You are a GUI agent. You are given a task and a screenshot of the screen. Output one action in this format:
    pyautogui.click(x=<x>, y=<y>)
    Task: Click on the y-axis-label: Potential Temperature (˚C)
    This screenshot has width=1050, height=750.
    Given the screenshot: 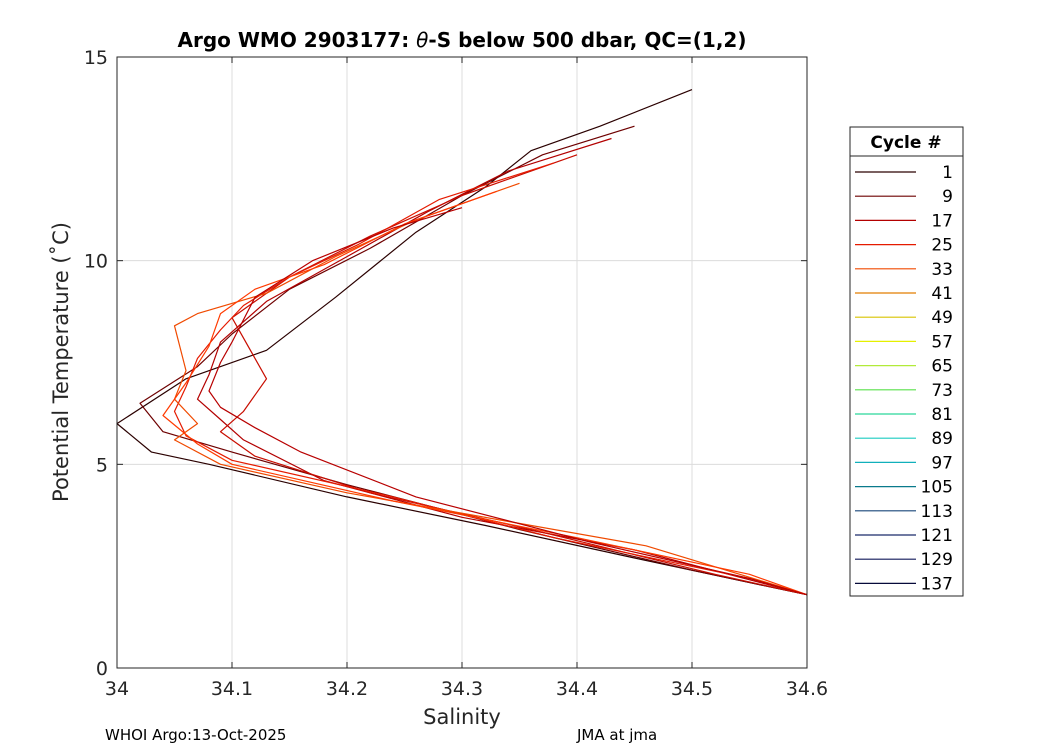 What is the action you would take?
    pyautogui.click(x=61, y=362)
    